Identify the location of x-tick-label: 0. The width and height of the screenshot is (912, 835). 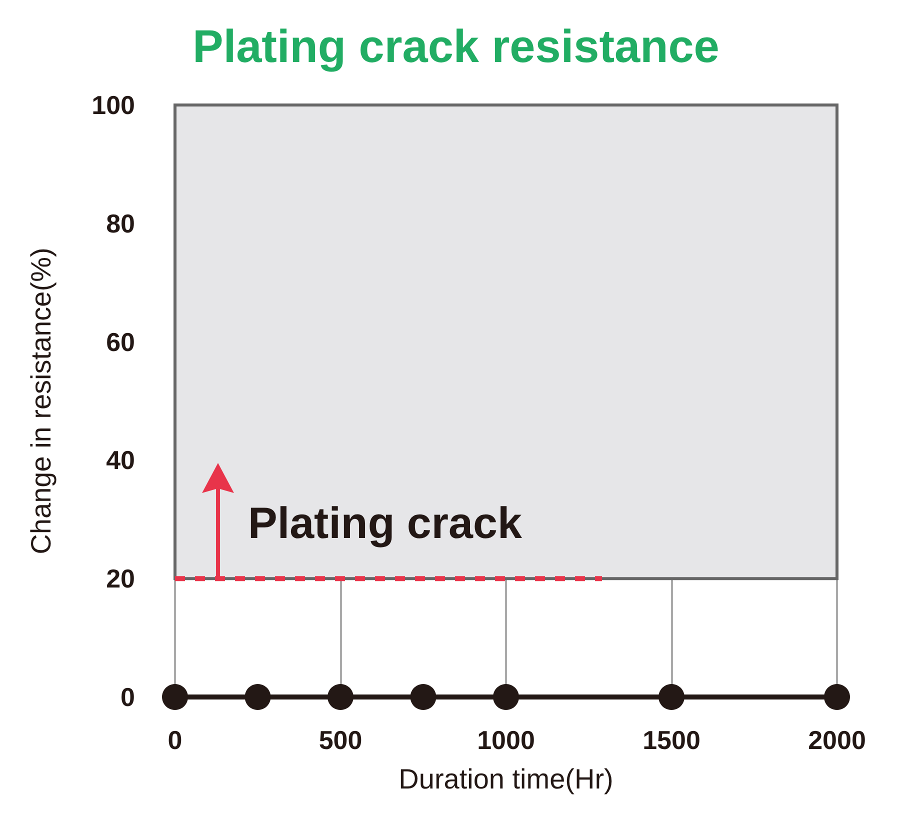
(175, 740).